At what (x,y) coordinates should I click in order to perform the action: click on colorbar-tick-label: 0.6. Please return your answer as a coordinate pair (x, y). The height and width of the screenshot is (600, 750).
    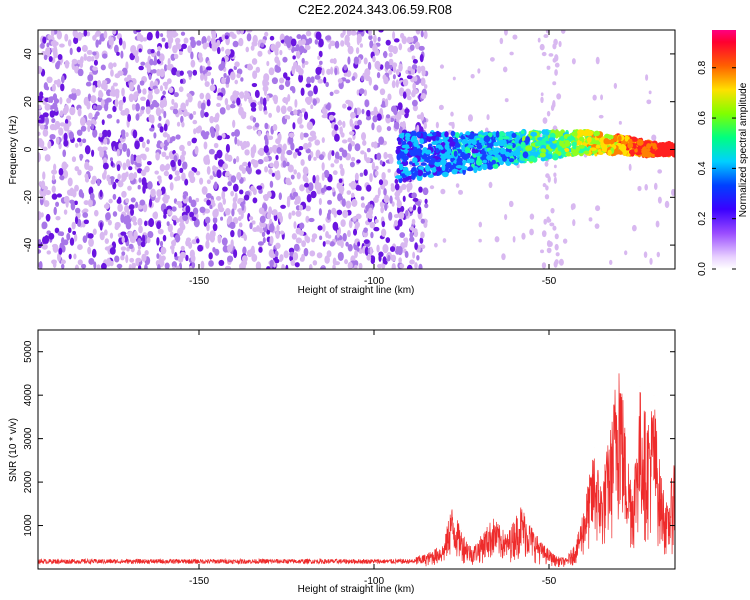
    Looking at the image, I should click on (702, 118).